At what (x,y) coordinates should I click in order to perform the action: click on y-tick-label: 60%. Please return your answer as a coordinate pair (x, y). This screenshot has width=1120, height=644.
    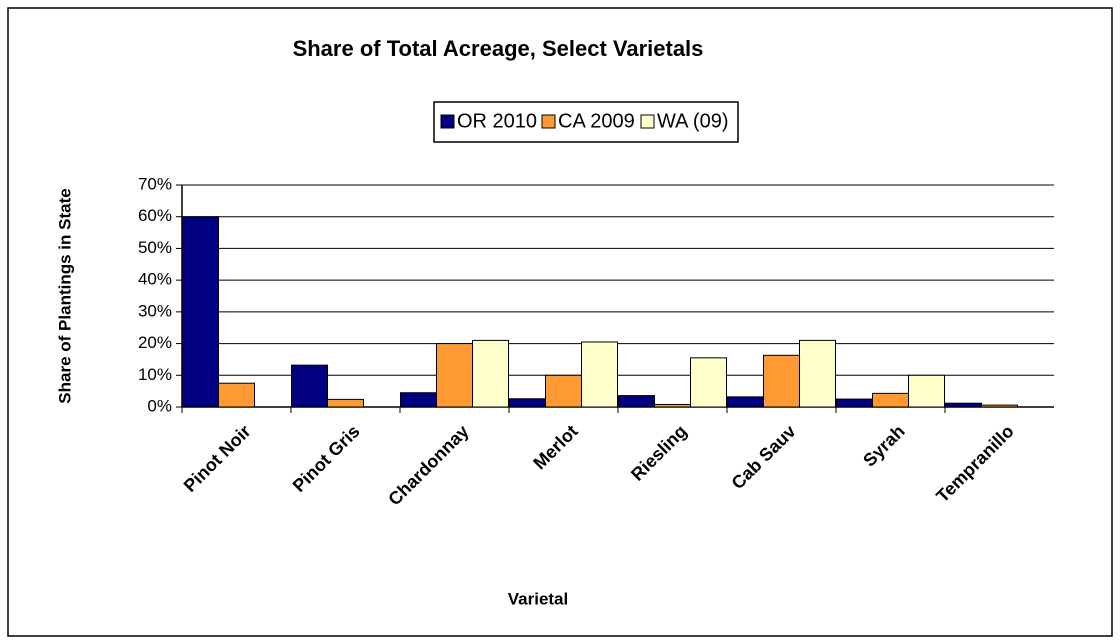
    Looking at the image, I should click on (155, 215).